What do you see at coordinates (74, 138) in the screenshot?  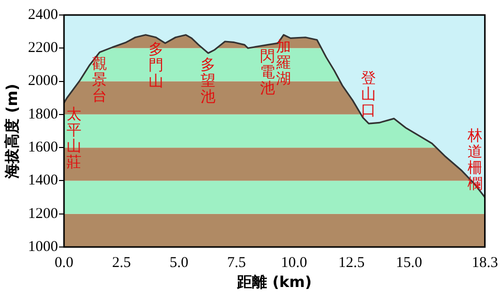 I see `annotation: 太平山莊` at bounding box center [74, 138].